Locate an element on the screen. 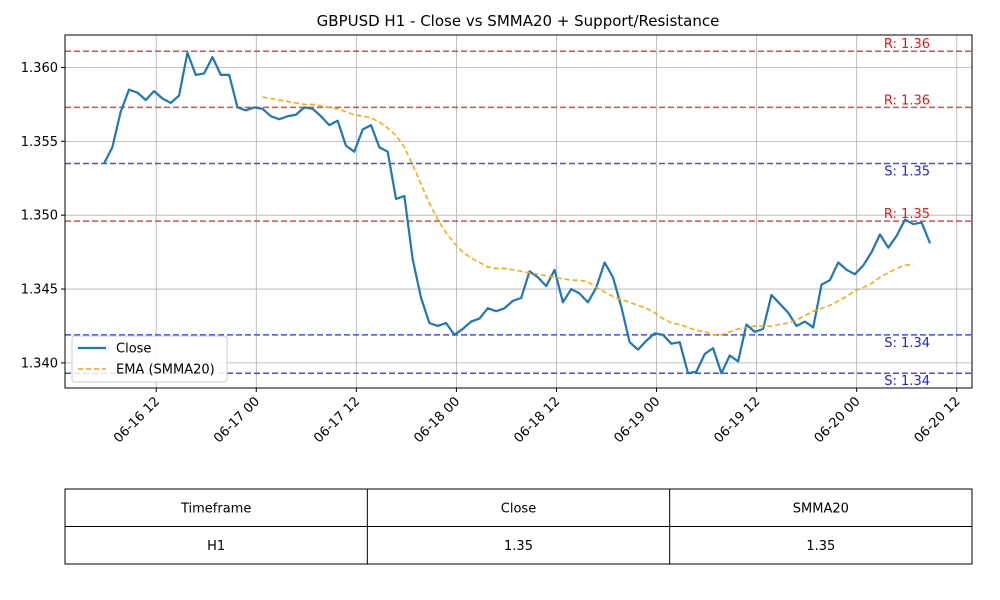  y-tick-label: 1.345 is located at coordinates (39, 290).